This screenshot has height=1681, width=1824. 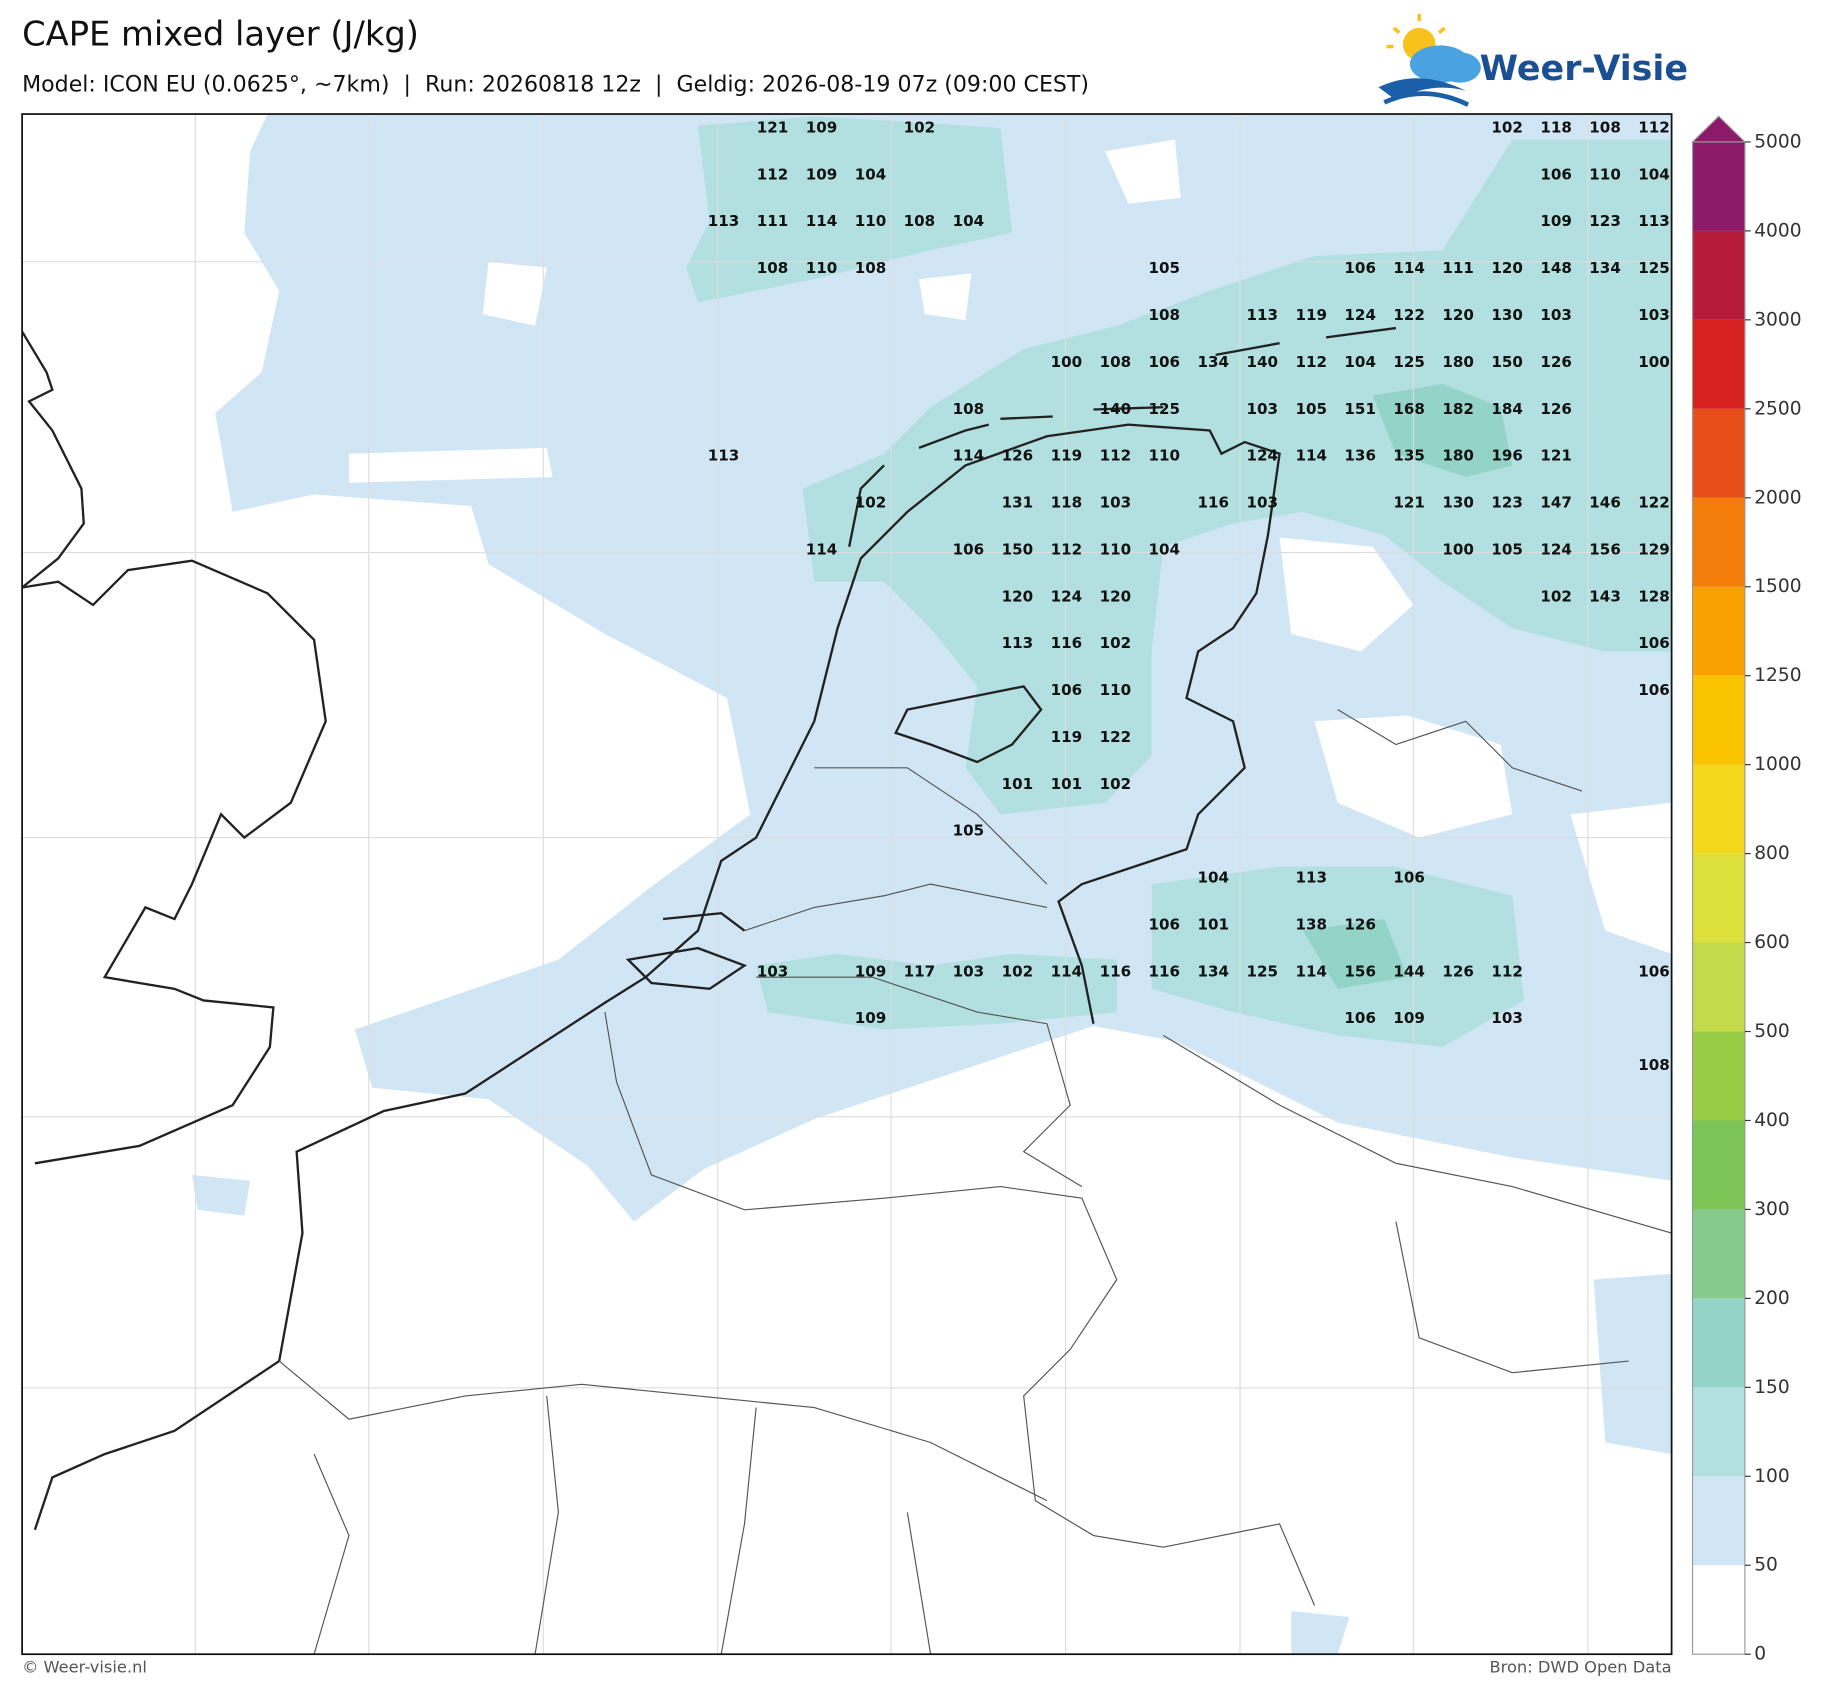 What do you see at coordinates (1777, 141) in the screenshot?
I see `colorbar-tick-label: 5000` at bounding box center [1777, 141].